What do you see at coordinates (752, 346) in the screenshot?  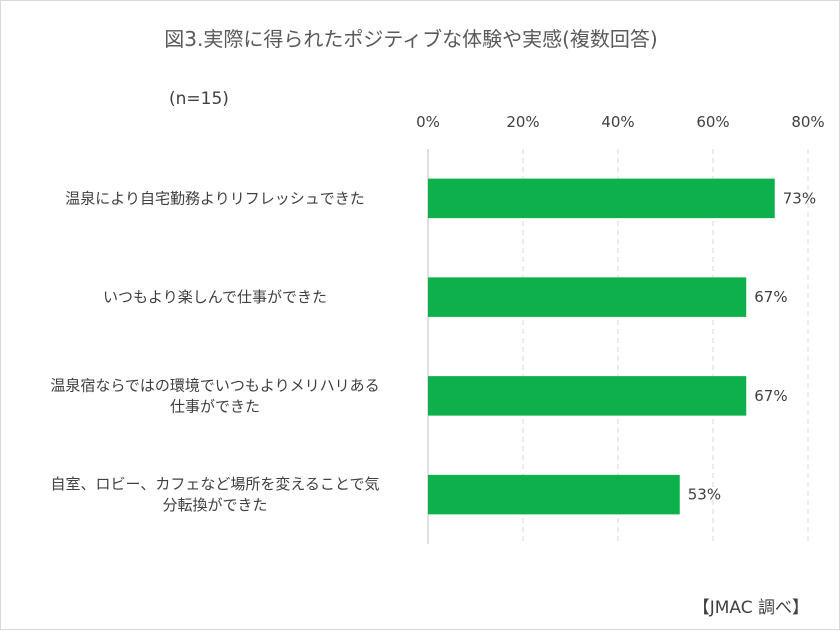 I see `value-labels: 73% 67% 67% 53%` at bounding box center [752, 346].